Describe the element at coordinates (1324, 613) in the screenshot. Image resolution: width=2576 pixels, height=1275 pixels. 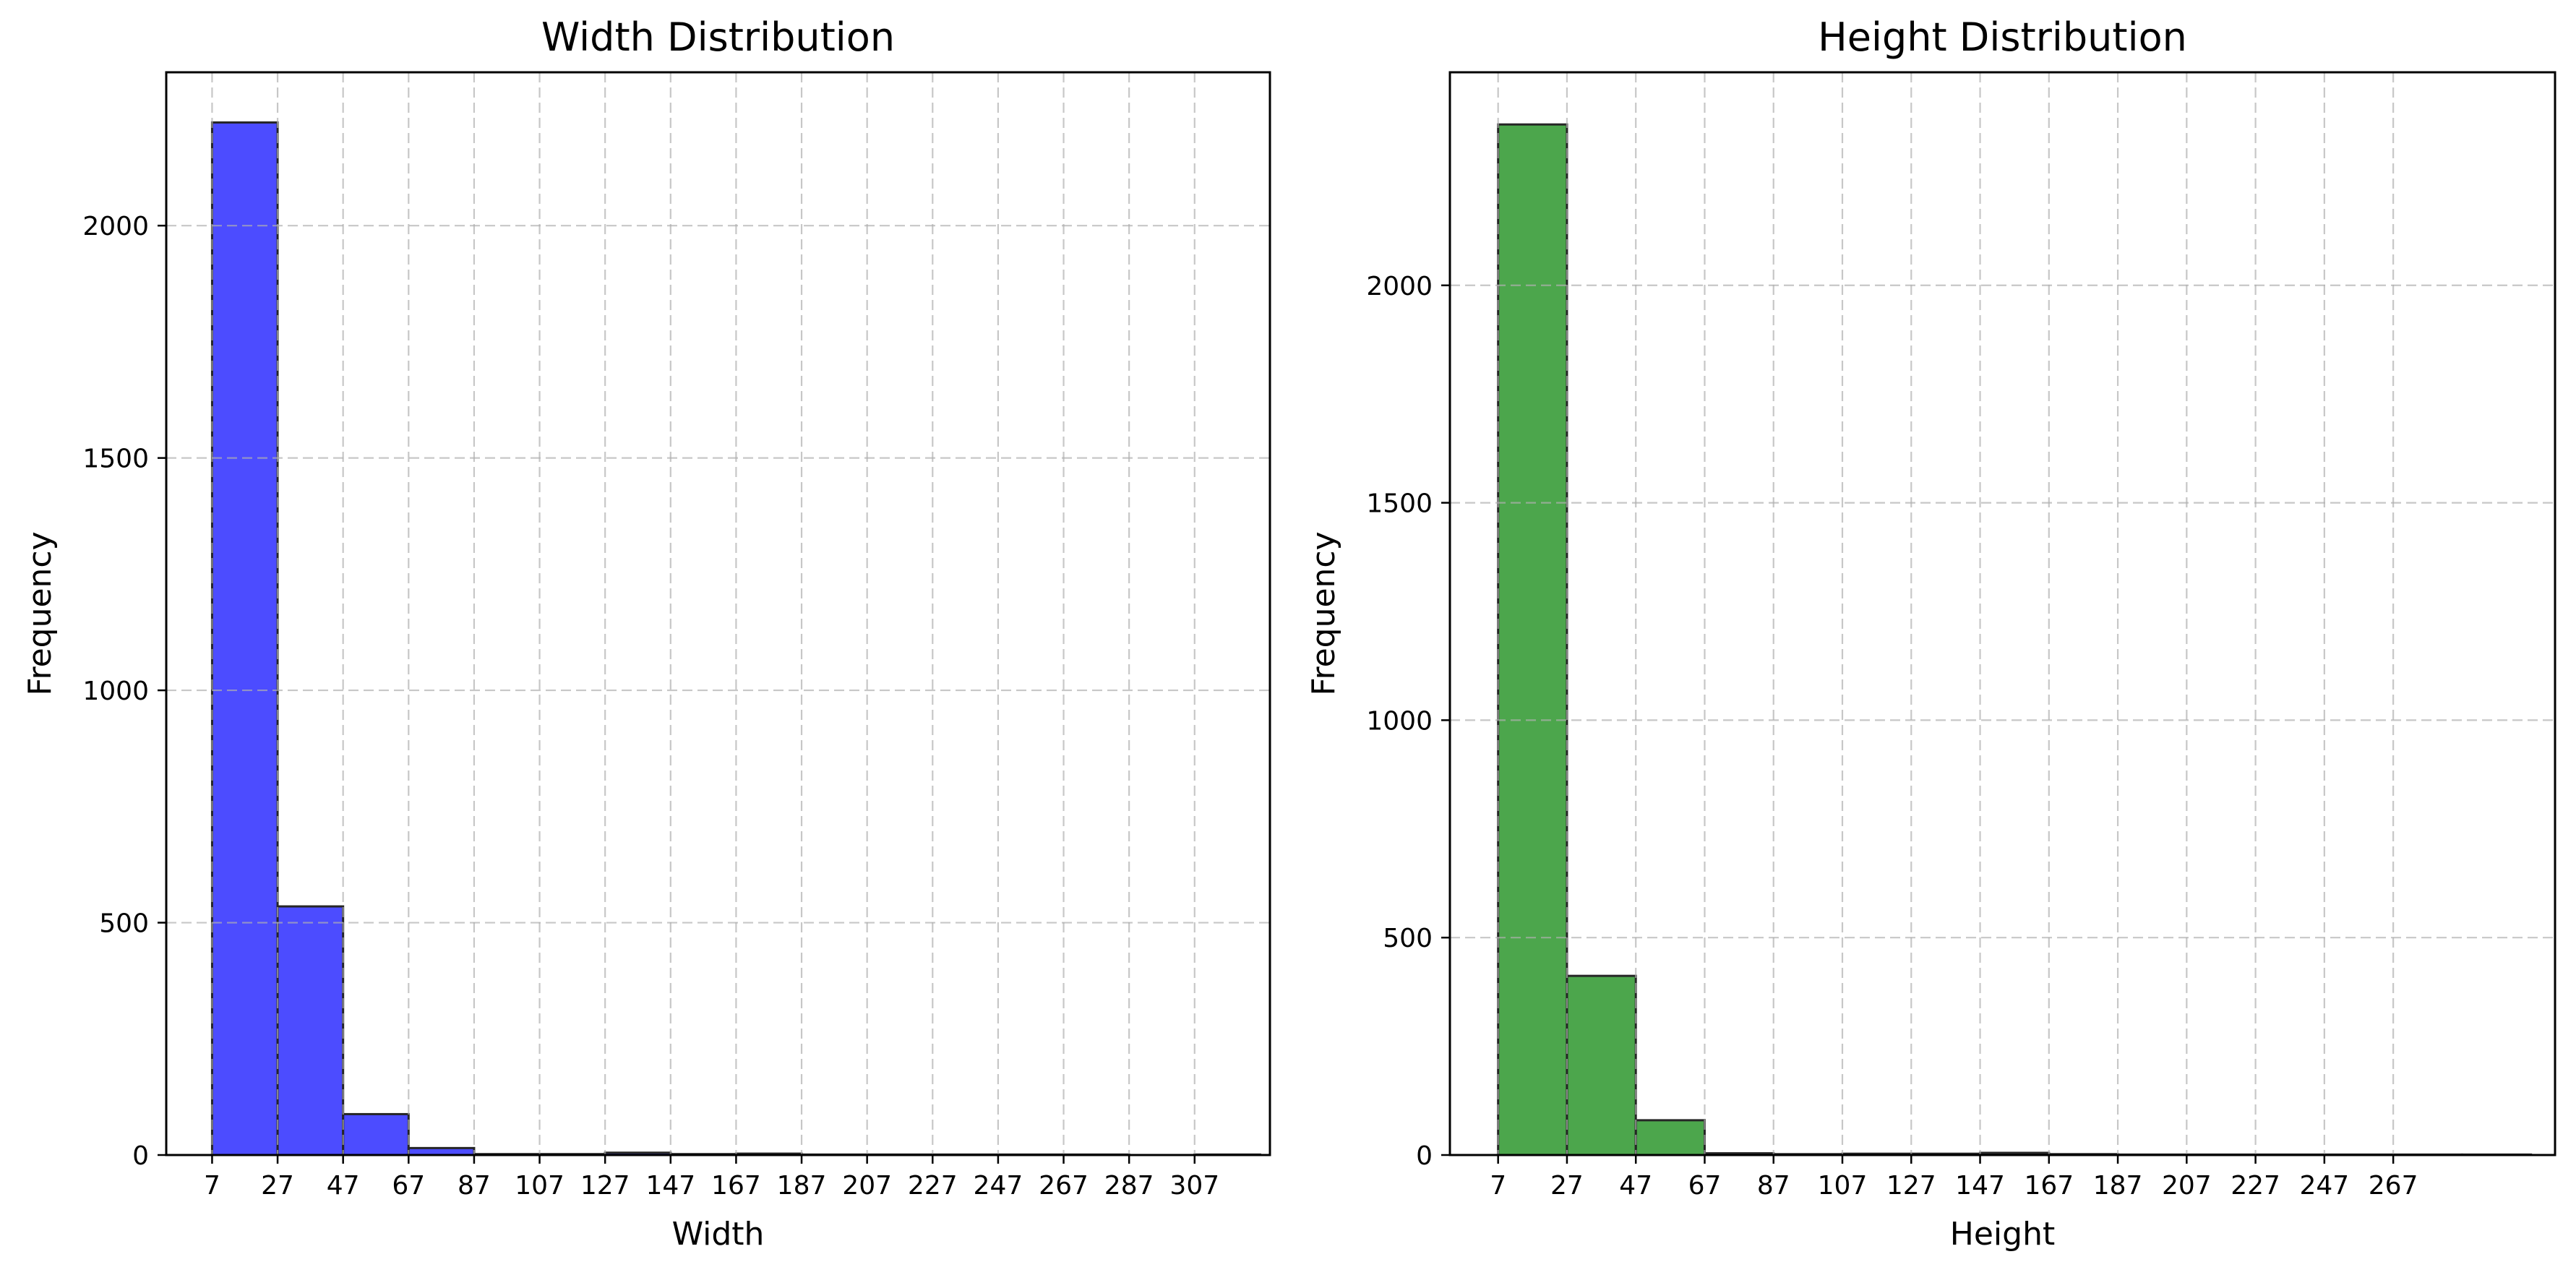
I see `height-y-axis-label: Frequency` at that location.